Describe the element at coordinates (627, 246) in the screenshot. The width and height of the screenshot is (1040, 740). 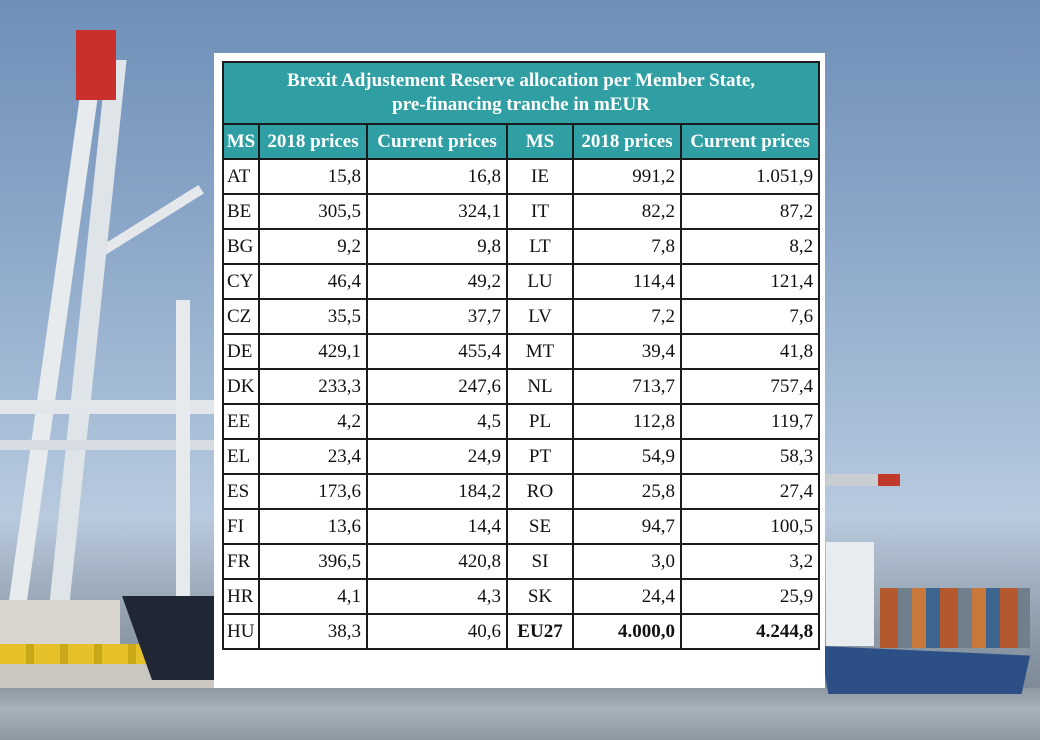
I see `price-2018-cell: 7,8` at that location.